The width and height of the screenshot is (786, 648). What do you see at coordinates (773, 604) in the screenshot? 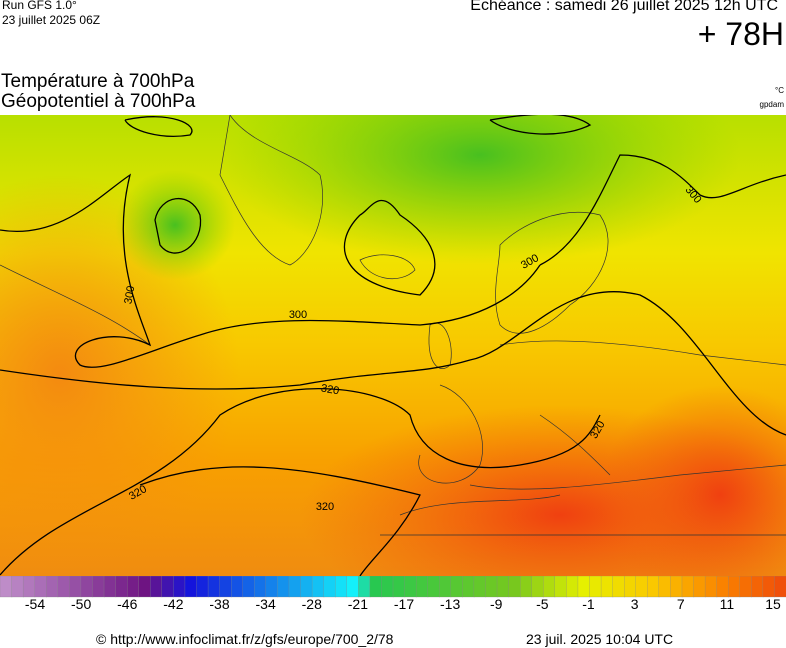
I see `scale-tick-label: 15` at bounding box center [773, 604].